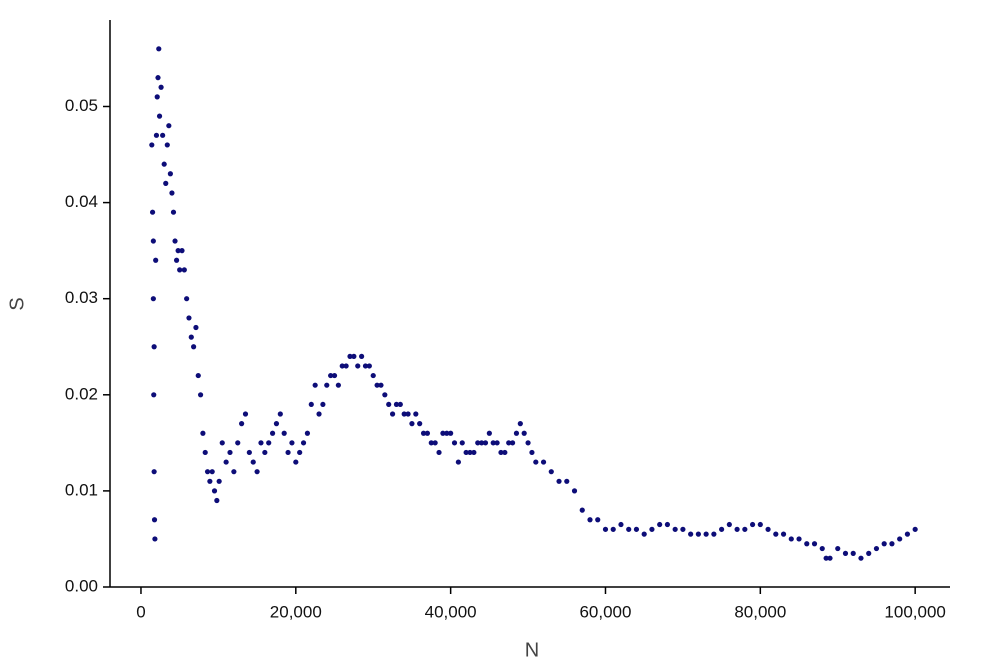  What do you see at coordinates (81, 201) in the screenshot?
I see `y-tick-label: 0.04` at bounding box center [81, 201].